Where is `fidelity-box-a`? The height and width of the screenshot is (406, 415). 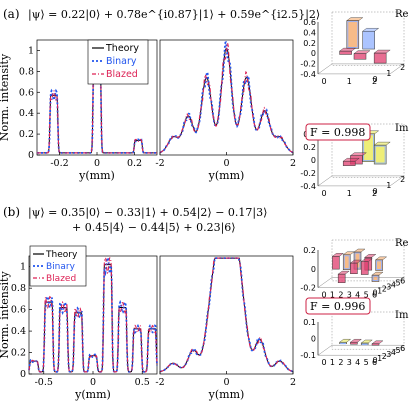
fidelity-box-a is located at coordinates (338, 132).